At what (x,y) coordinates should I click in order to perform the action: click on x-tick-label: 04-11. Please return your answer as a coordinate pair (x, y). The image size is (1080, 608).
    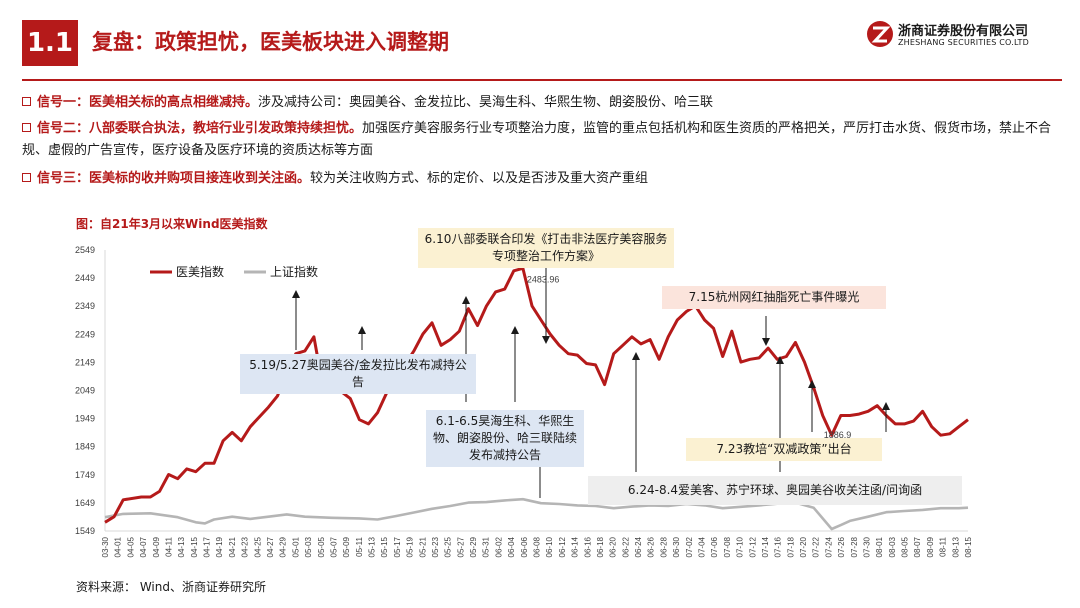
    Looking at the image, I should click on (168, 546).